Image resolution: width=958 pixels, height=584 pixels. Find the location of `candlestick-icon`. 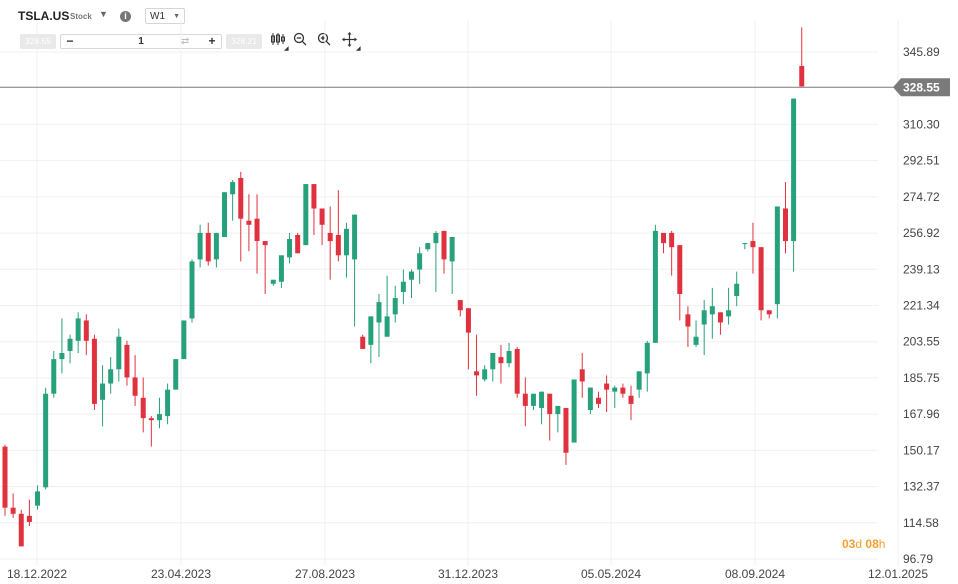

candlestick-icon is located at coordinates (277, 40).